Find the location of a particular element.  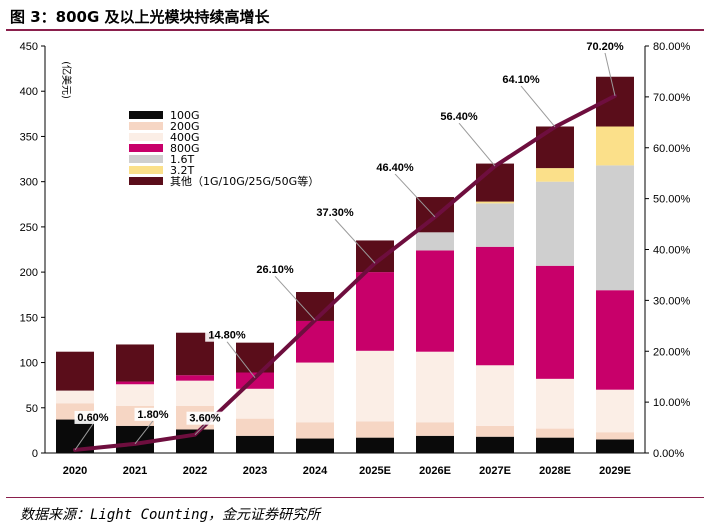

y-tick-label: 300 is located at coordinates (29, 183).